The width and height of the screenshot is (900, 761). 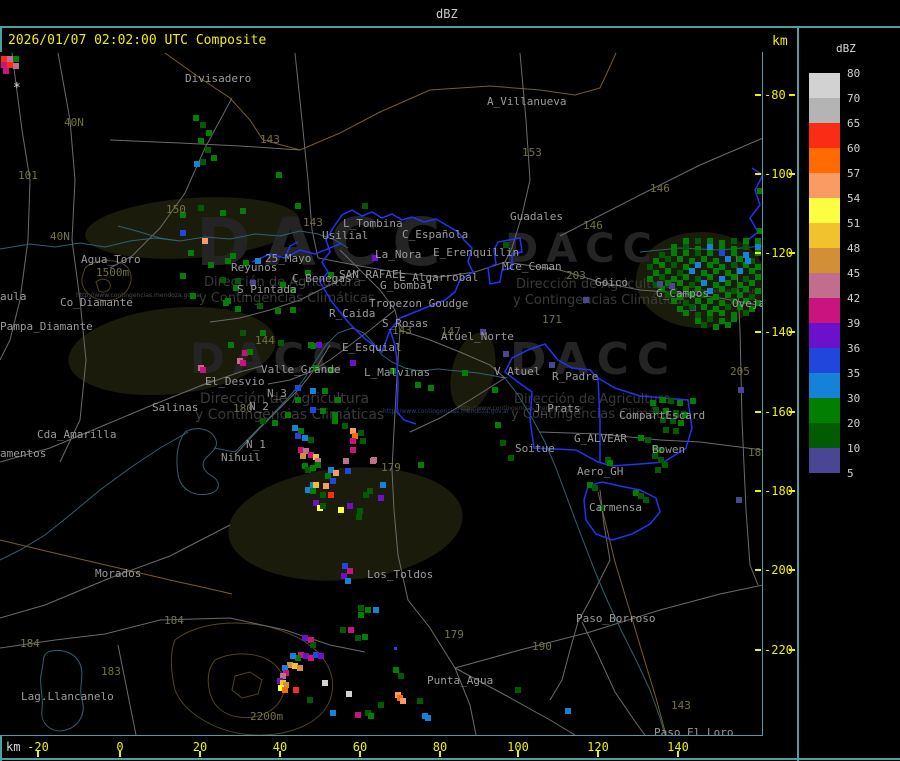 I want to click on right-axis-label: -220, so click(x=778, y=650).